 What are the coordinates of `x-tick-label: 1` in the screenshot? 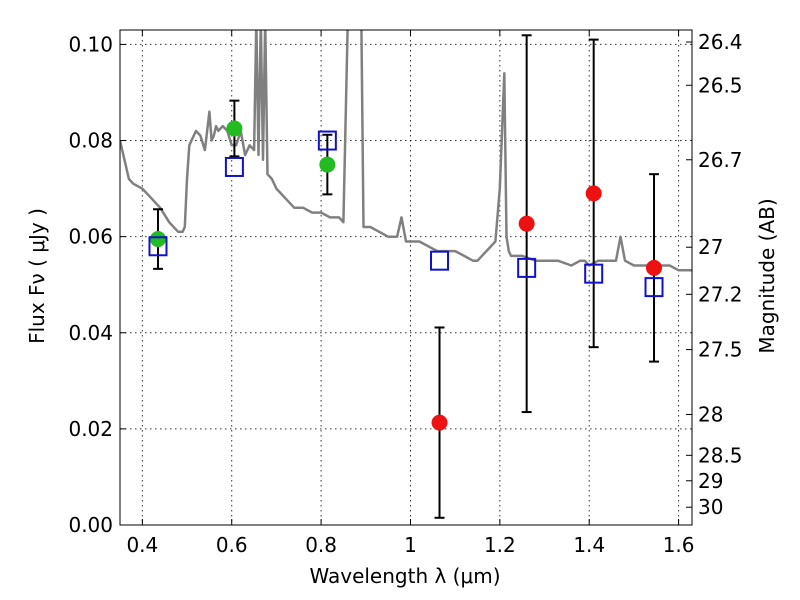 It's located at (410, 545).